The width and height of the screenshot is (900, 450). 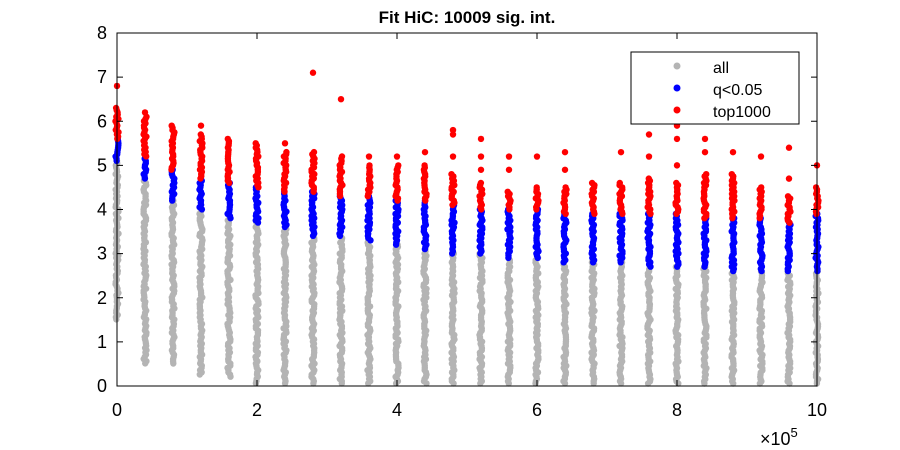 What do you see at coordinates (102, 298) in the screenshot?
I see `y-tick-label: 2` at bounding box center [102, 298].